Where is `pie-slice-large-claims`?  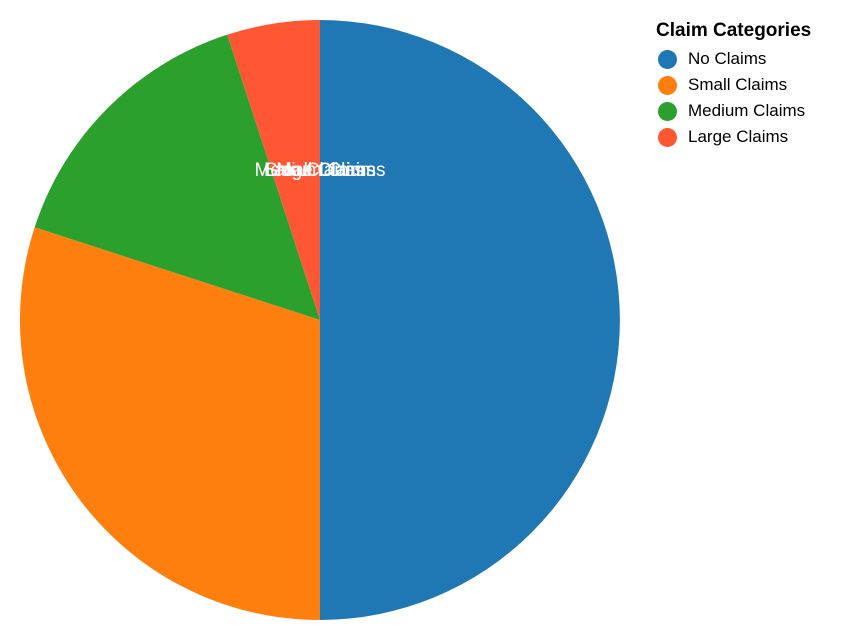 pie-slice-large-claims is located at coordinates (273, 170).